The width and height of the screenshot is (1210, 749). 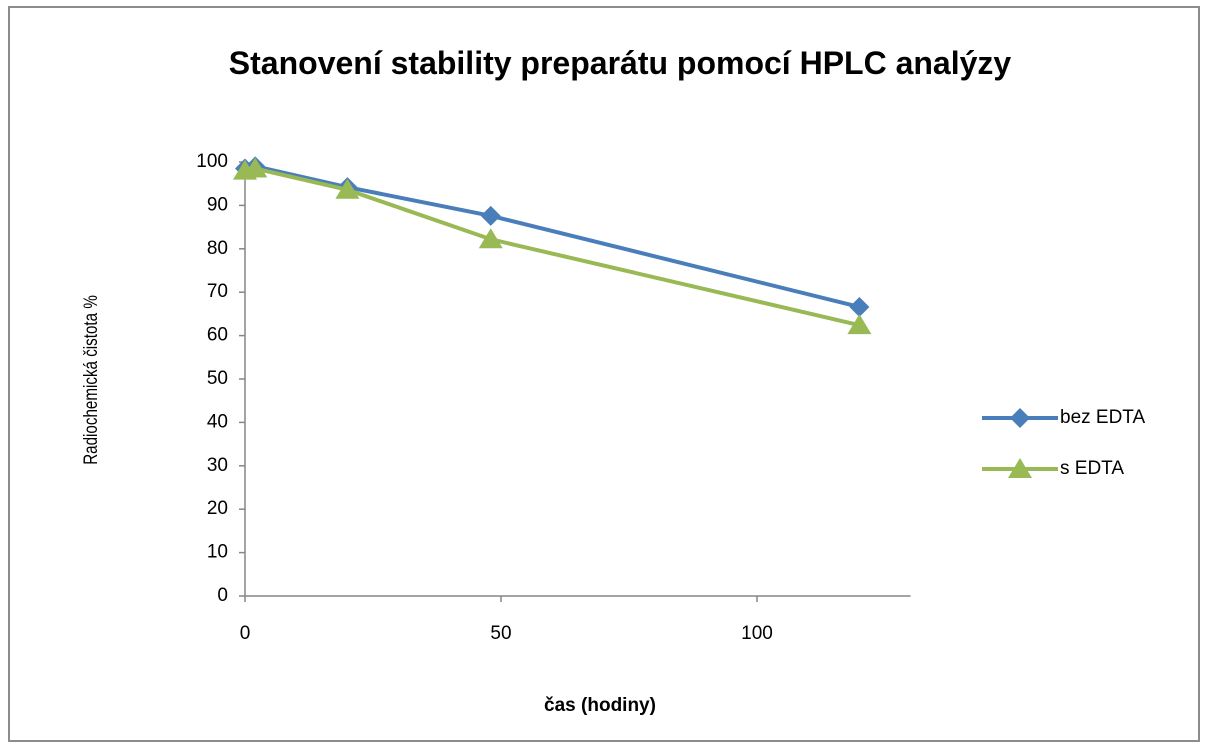 I want to click on legend-label: s EDTA, so click(x=1092, y=468).